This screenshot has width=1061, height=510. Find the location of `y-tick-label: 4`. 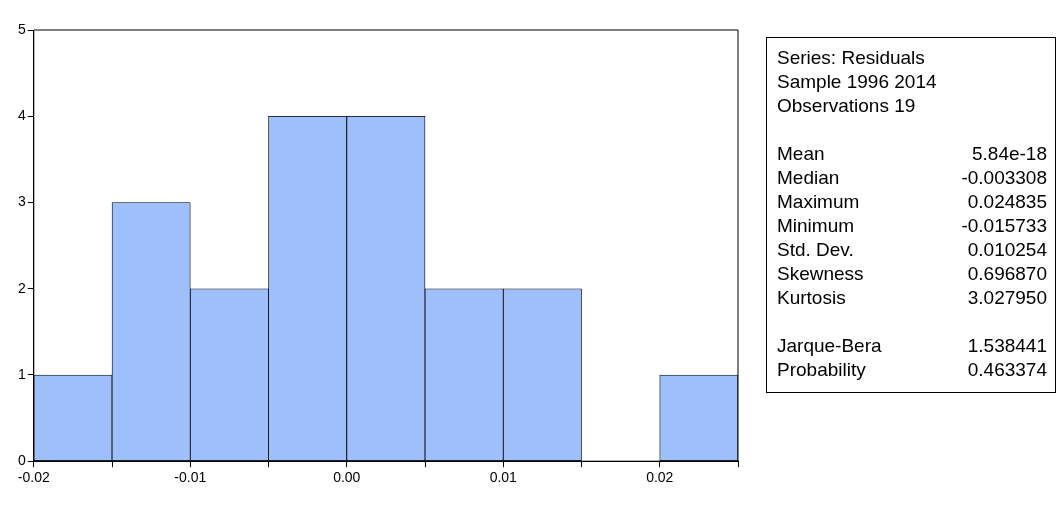

y-tick-label: 4 is located at coordinates (21, 115).